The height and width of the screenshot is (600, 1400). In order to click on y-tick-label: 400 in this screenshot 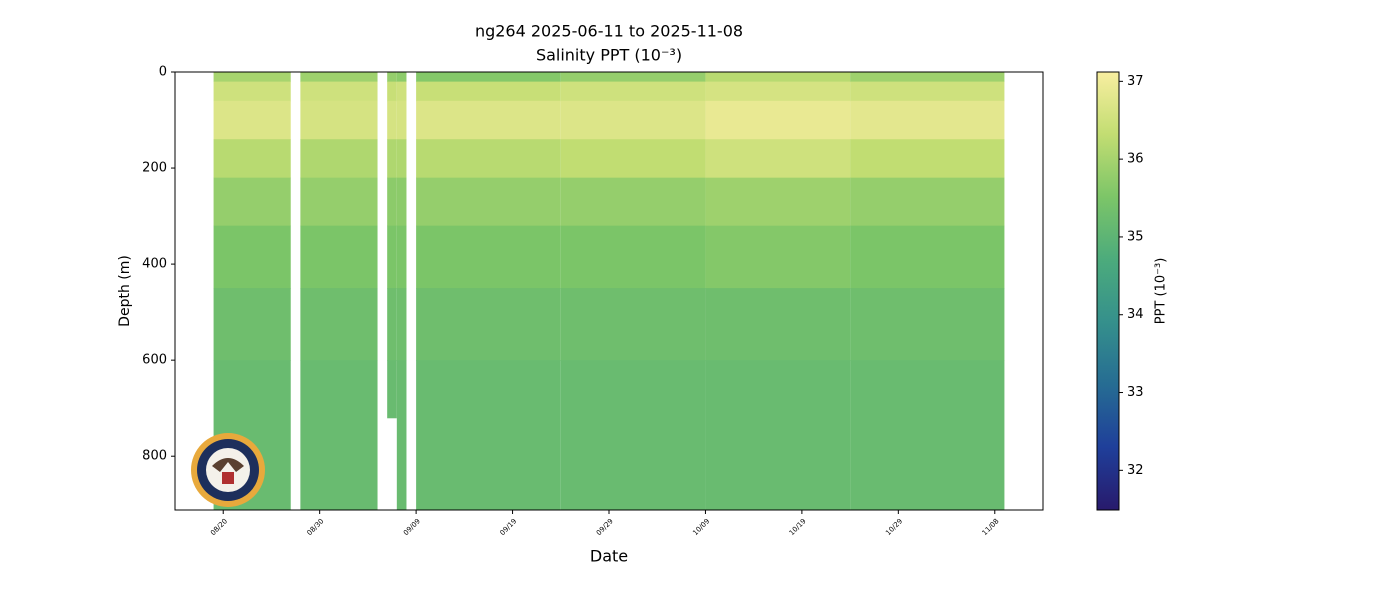, I will do `click(154, 264)`.